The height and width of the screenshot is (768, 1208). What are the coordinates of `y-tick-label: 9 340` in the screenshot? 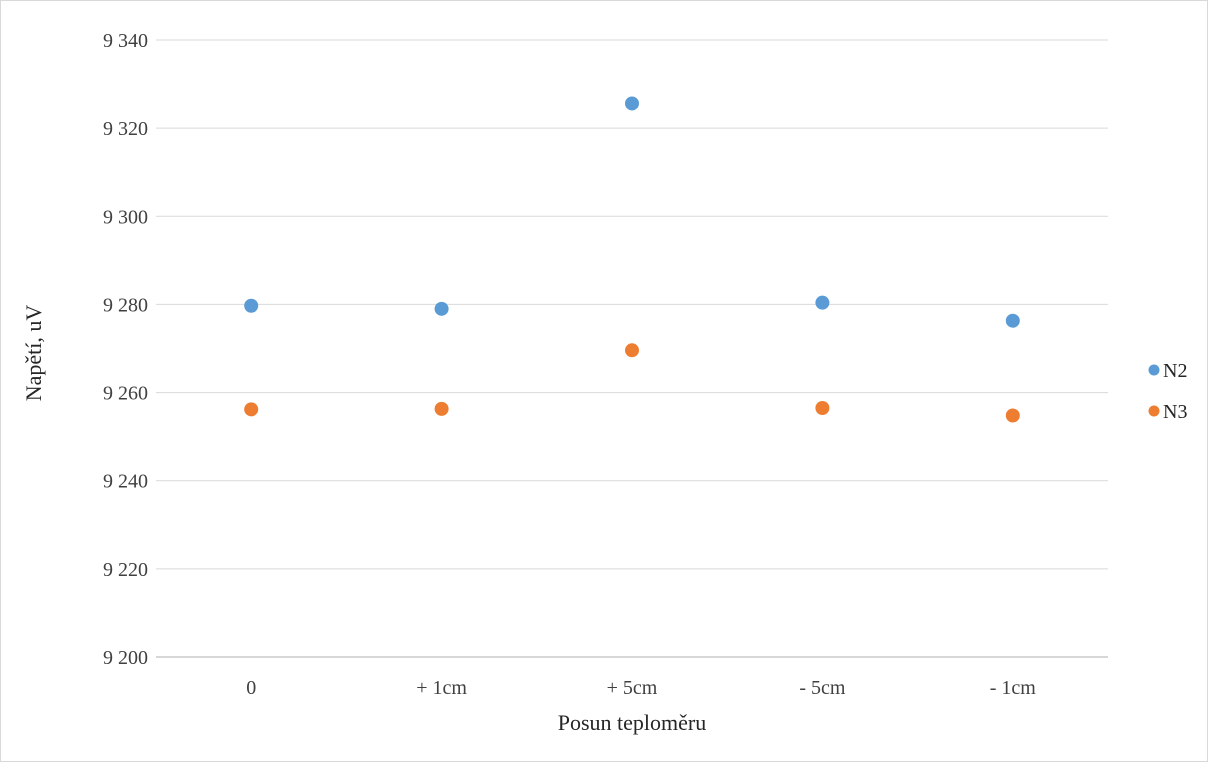 It's located at (125, 41).